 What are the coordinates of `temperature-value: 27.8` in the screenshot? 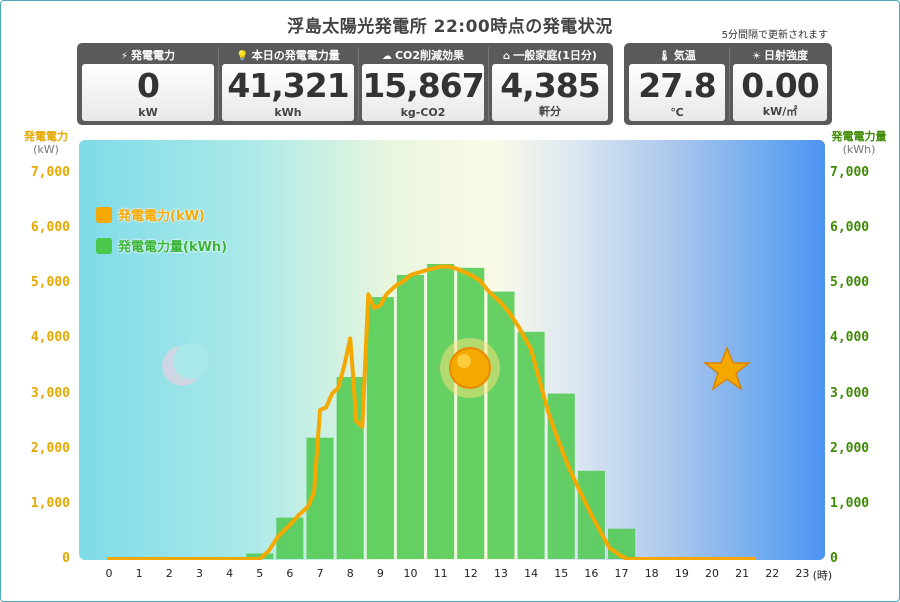 It's located at (677, 85).